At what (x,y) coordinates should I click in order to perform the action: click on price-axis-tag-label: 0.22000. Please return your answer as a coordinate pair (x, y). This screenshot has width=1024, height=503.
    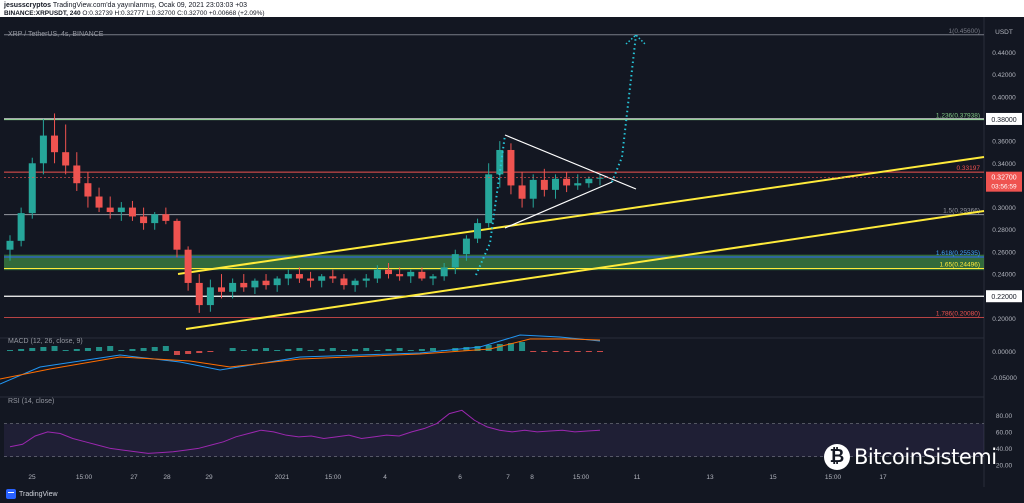
    Looking at the image, I should click on (1003, 297).